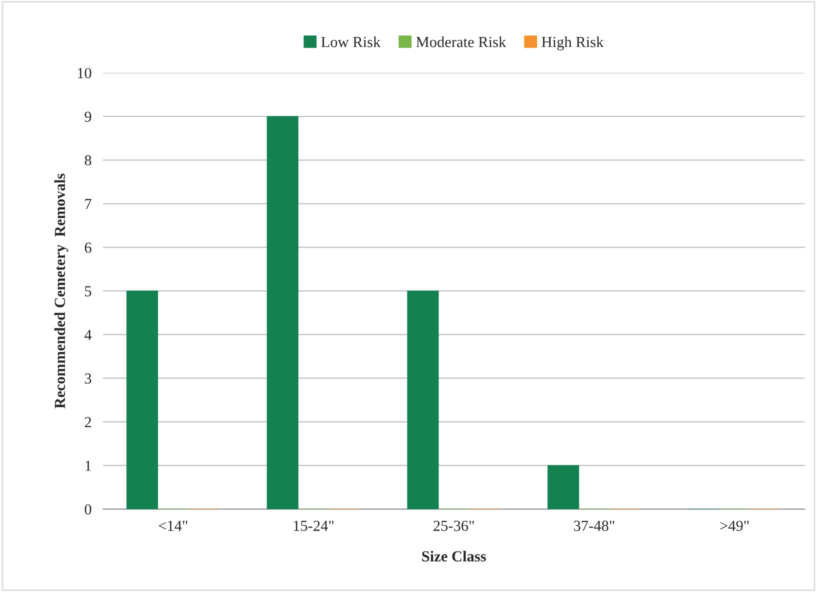 Image resolution: width=817 pixels, height=592 pixels. I want to click on y-tick-label: 10, so click(85, 73).